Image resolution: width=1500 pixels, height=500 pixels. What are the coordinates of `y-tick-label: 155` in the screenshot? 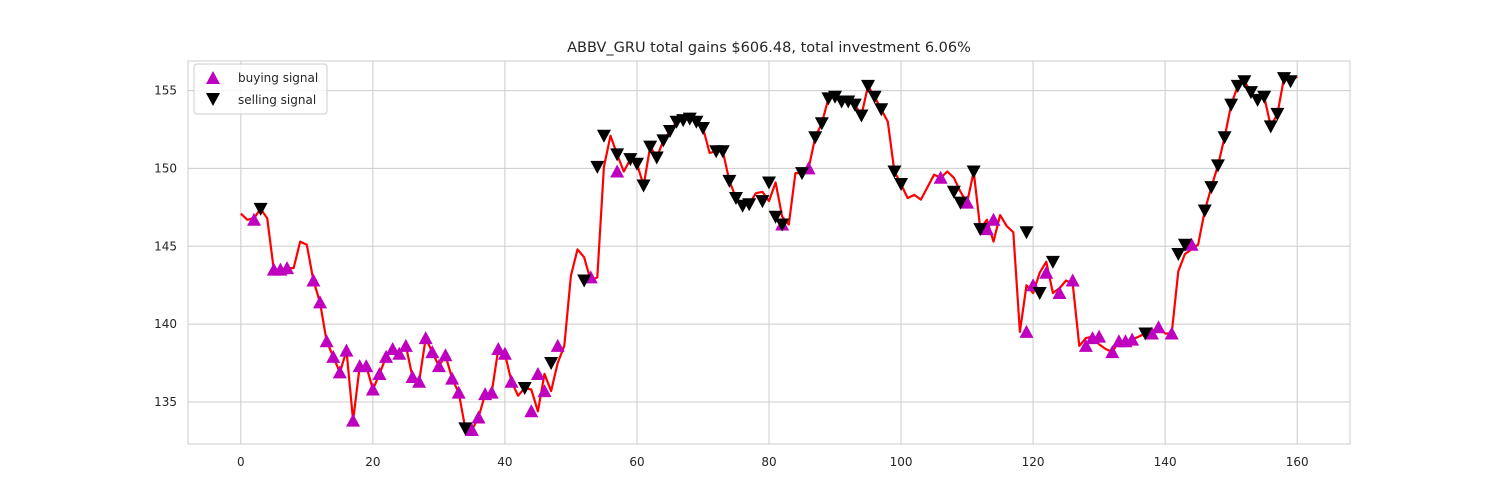 It's located at (165, 91).